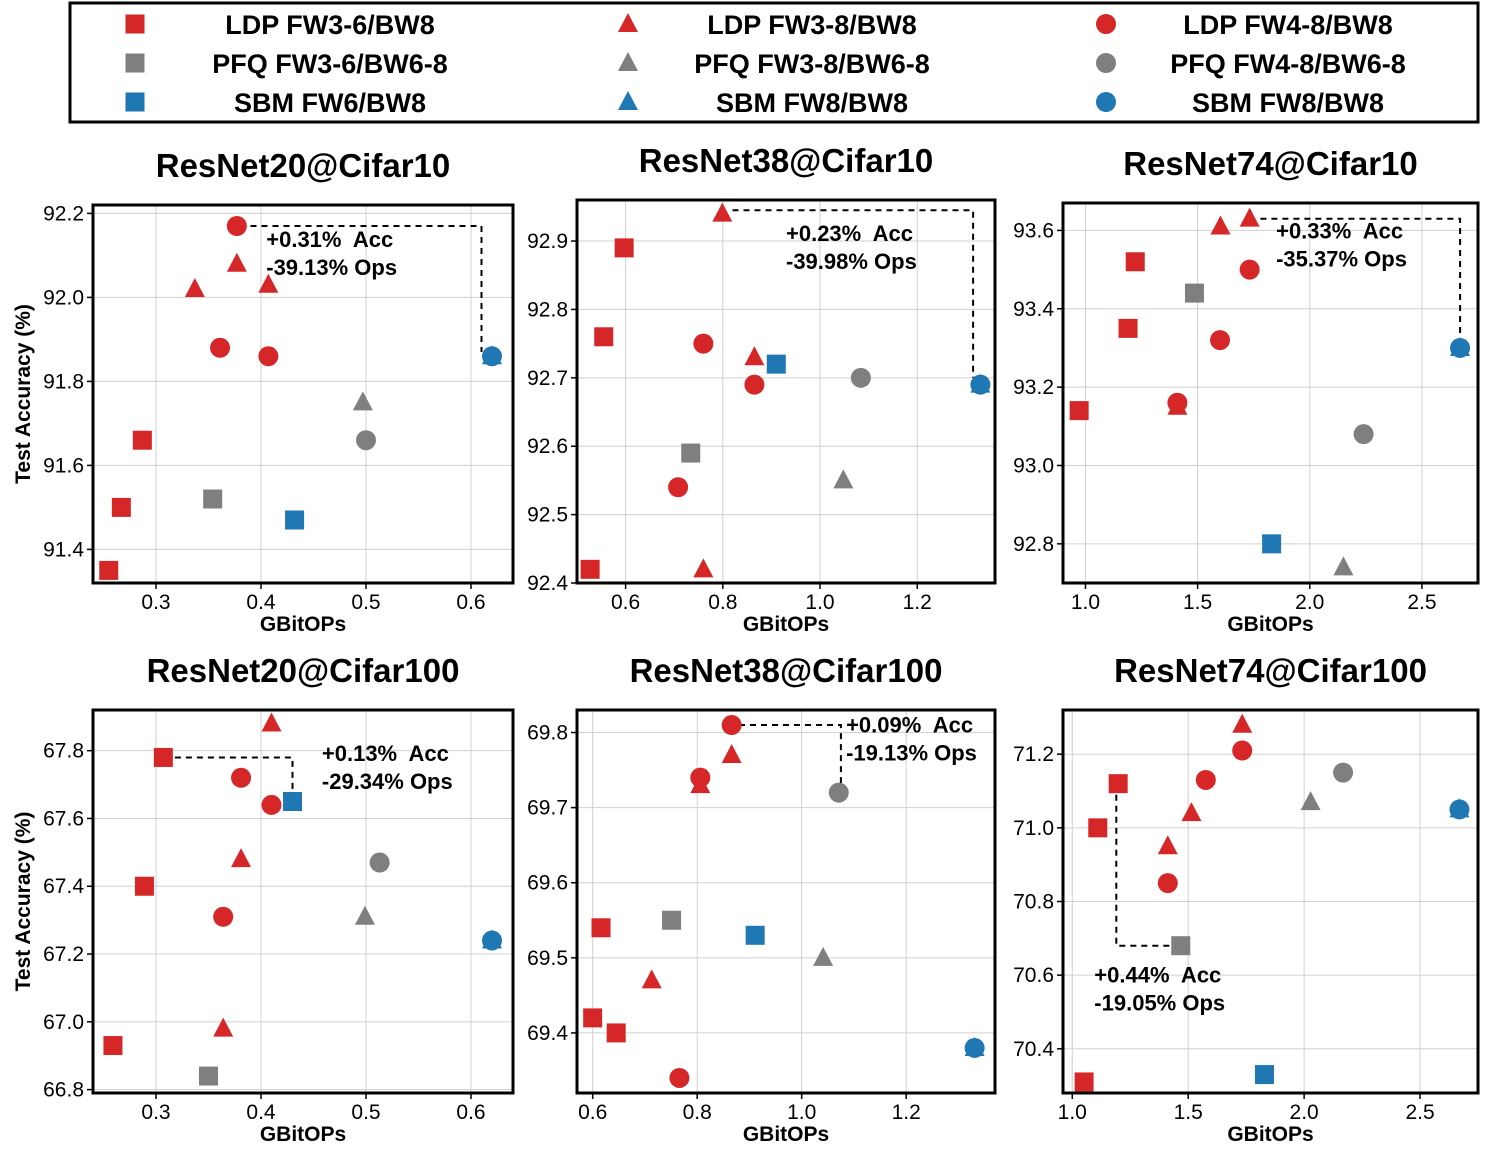 Image resolution: width=1492 pixels, height=1160 pixels. I want to click on legend-frame, so click(774, 62).